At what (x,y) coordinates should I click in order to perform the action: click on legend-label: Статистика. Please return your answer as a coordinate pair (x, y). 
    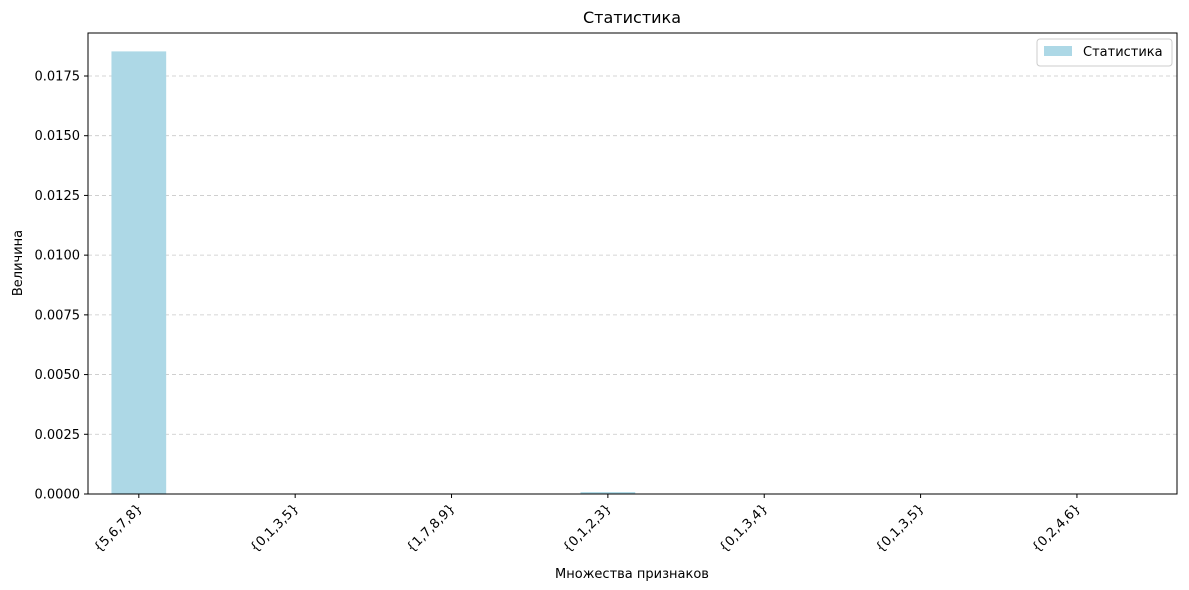
    Looking at the image, I should click on (1123, 52).